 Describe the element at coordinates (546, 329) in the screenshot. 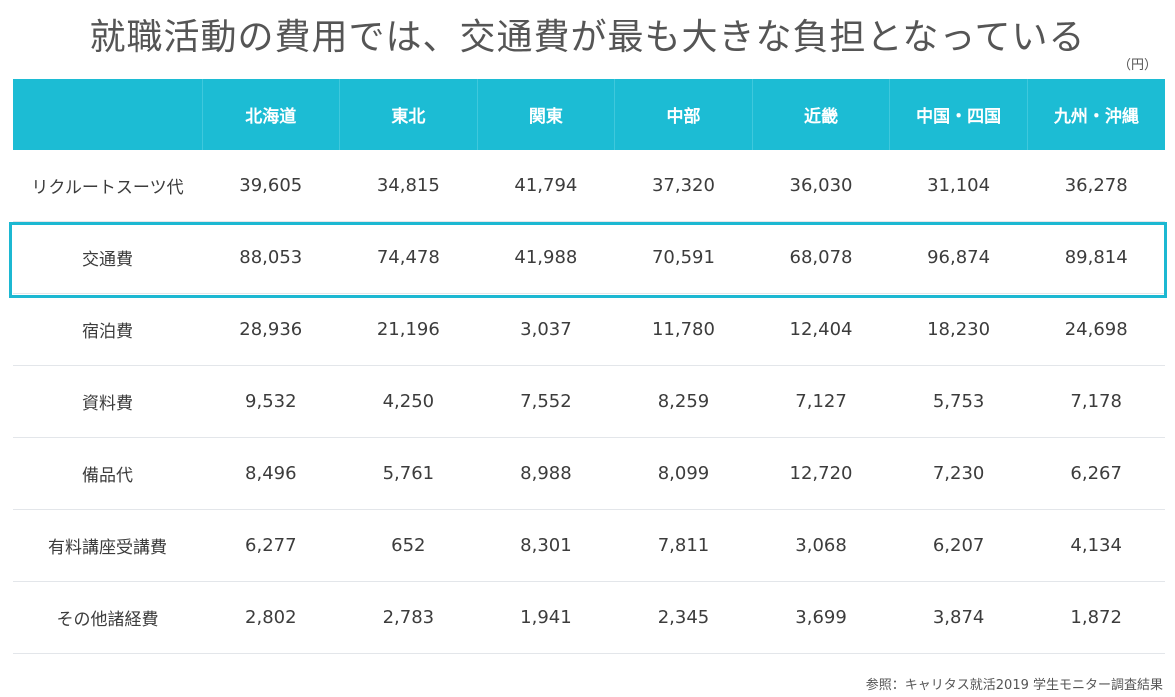

I see `table-cell: 3,037` at that location.